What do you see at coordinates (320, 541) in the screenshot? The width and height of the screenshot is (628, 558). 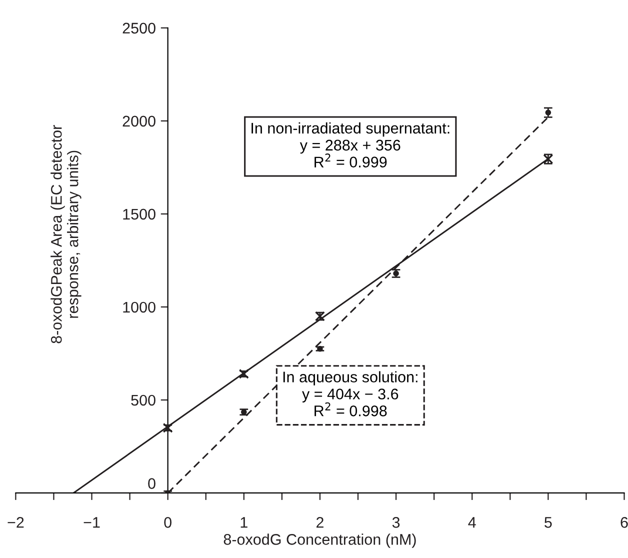 I see `x-axis-title: 8-oxodG Concentration (nM)` at bounding box center [320, 541].